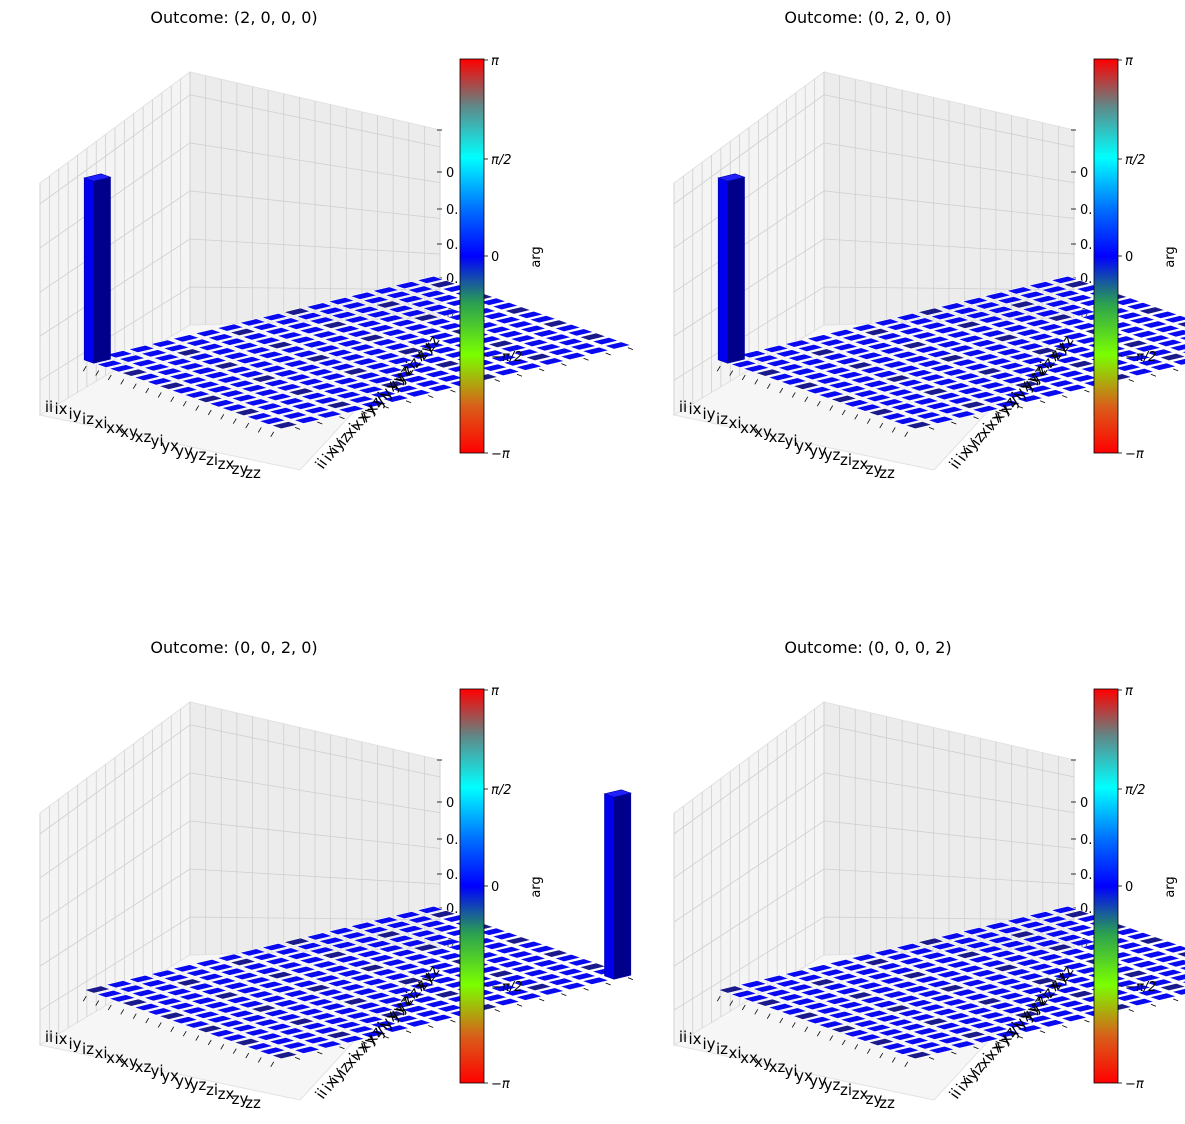 Image resolution: width=1185 pixels, height=1124 pixels. Describe the element at coordinates (233, 647) in the screenshot. I see `chart-title: Outcome: (0, 0, 2, 0)` at that location.